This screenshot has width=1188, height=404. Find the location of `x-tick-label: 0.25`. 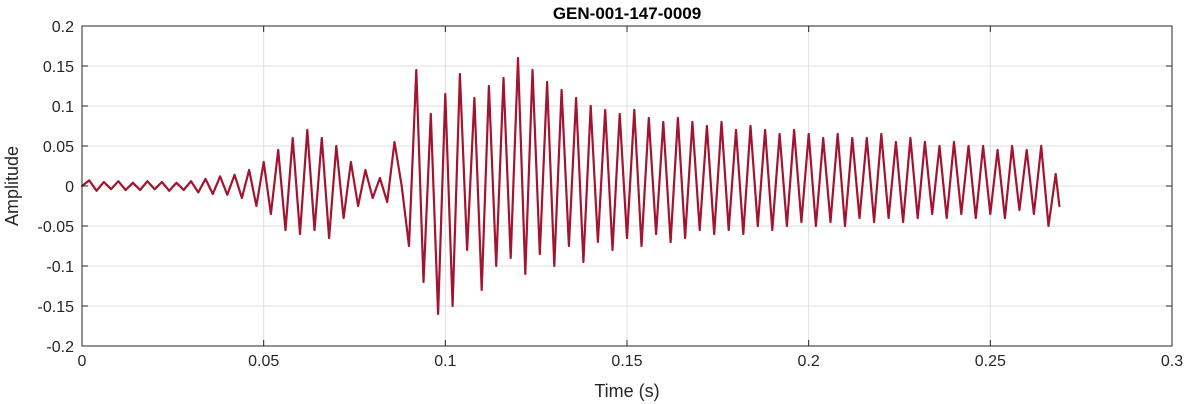

x-tick-label: 0.25 is located at coordinates (990, 361).